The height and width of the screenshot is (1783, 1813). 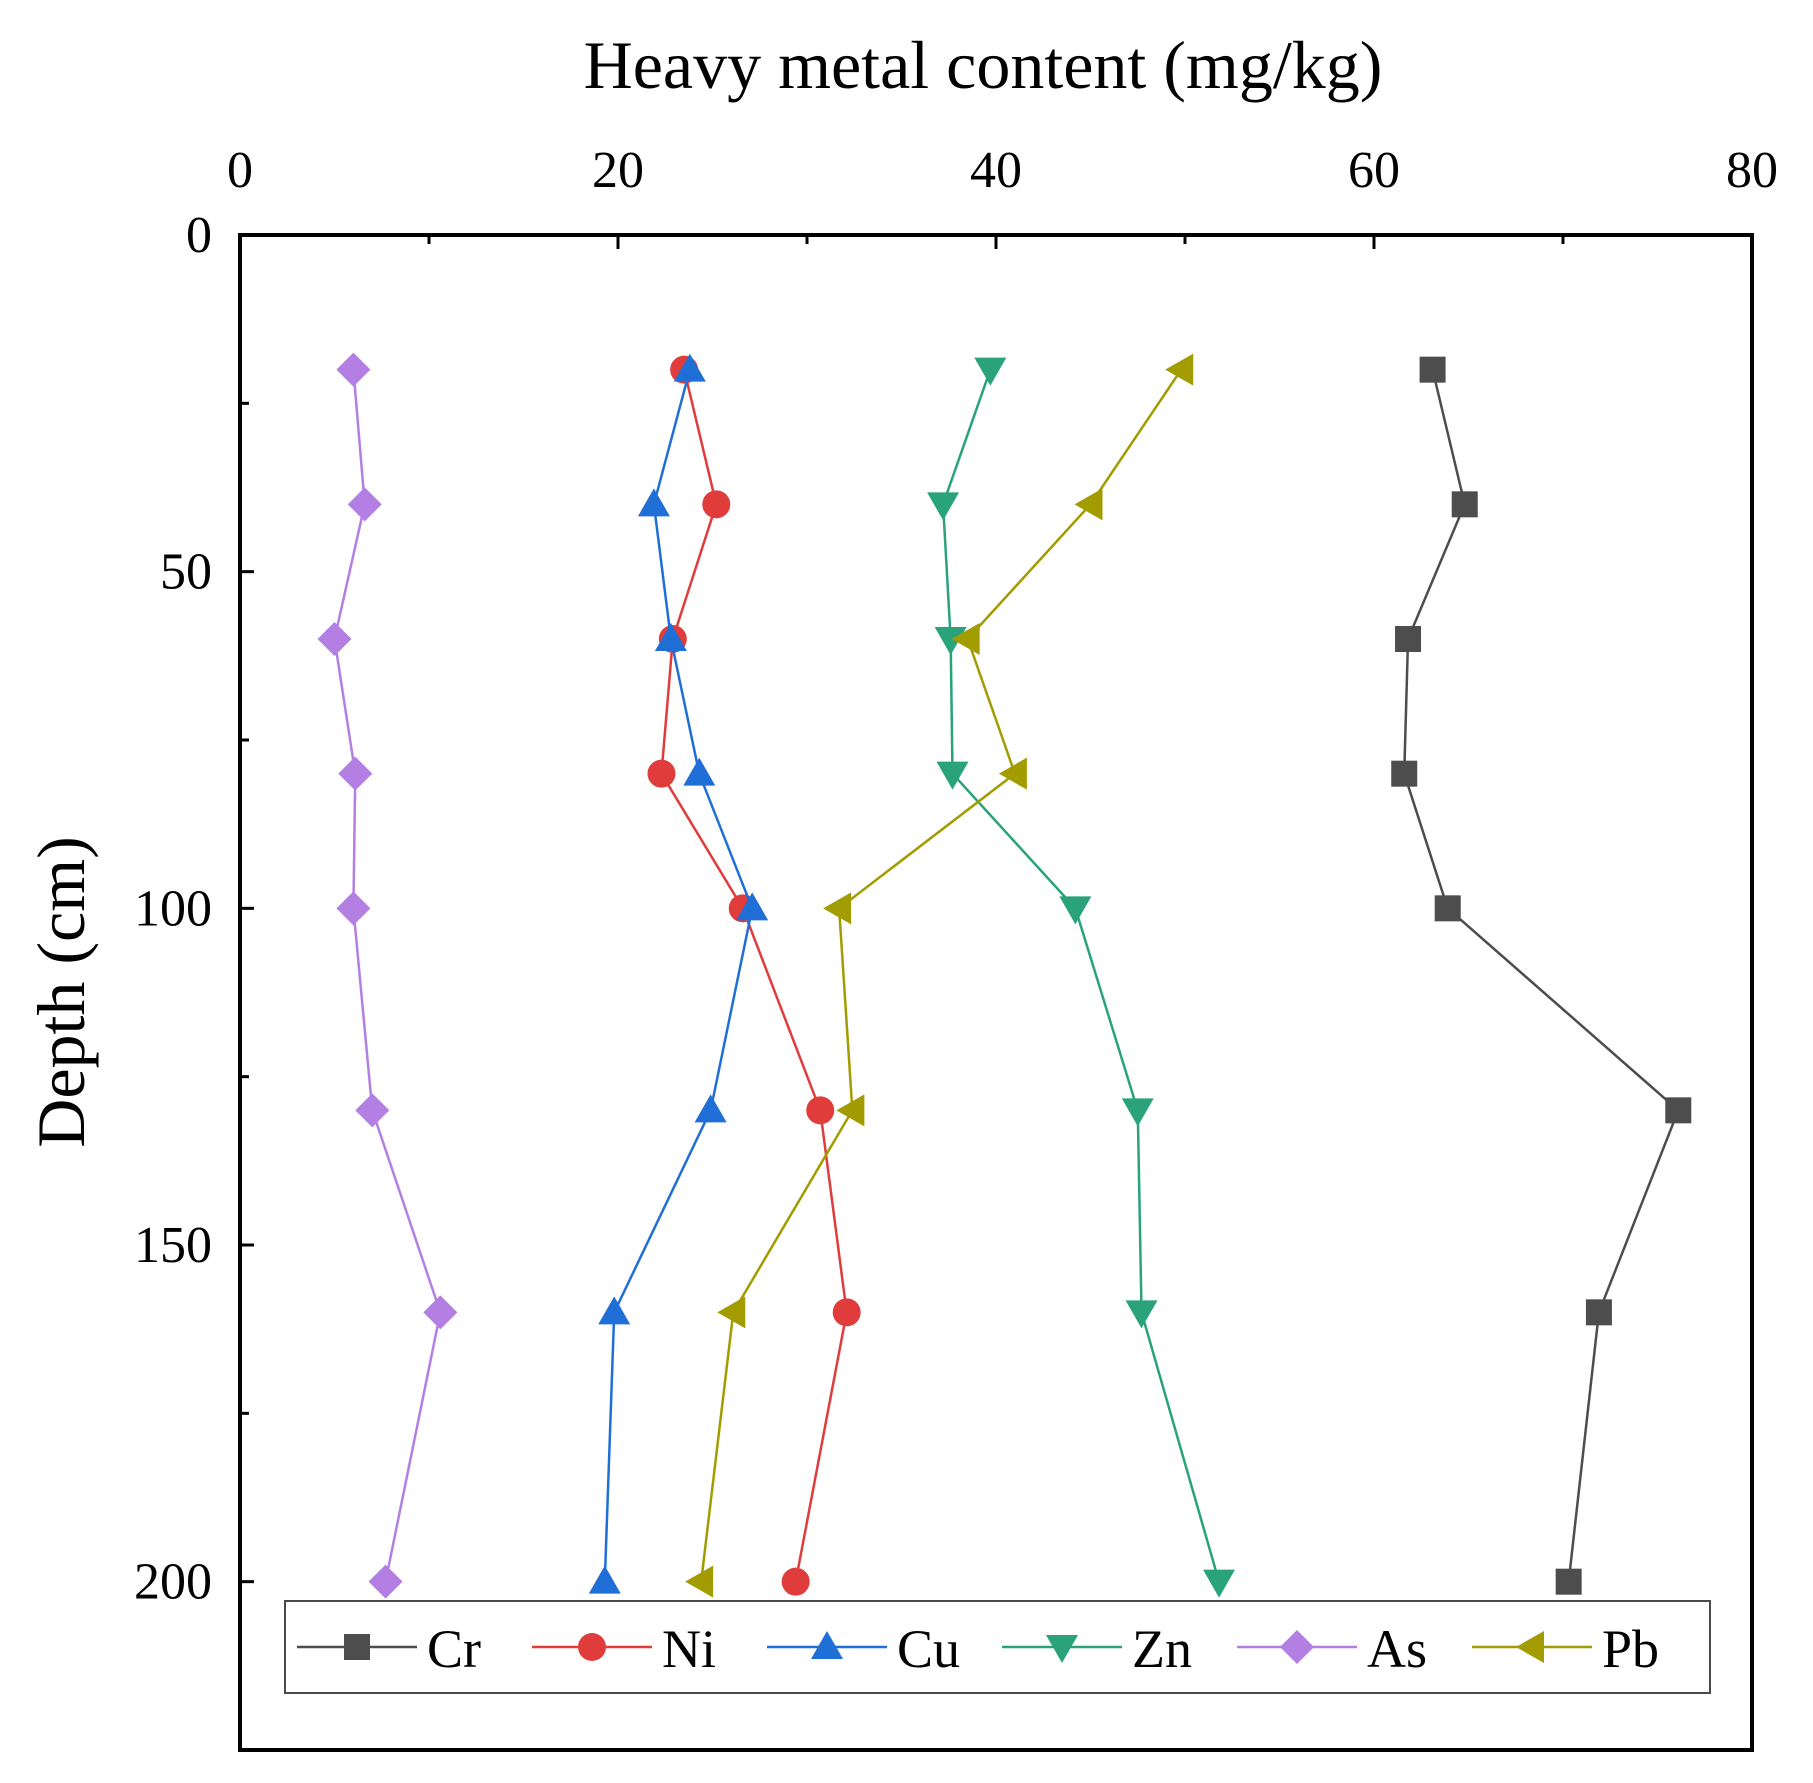 I want to click on series-zn, so click(x=1081, y=977).